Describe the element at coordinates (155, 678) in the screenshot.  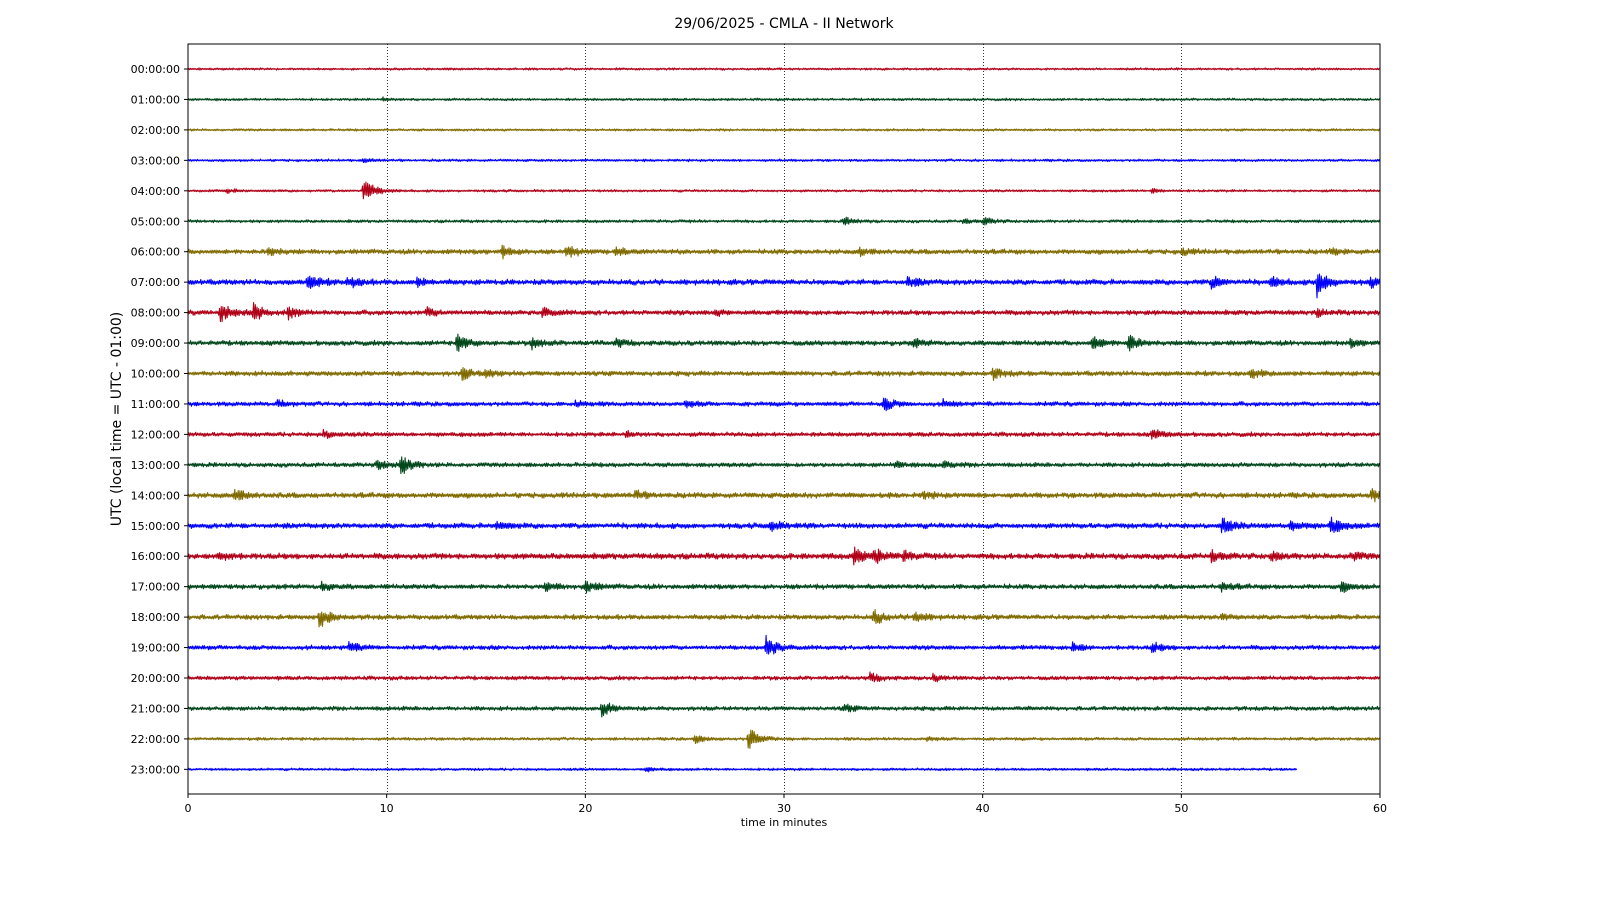
I see `y-tick-label-20: 20:00:00` at that location.